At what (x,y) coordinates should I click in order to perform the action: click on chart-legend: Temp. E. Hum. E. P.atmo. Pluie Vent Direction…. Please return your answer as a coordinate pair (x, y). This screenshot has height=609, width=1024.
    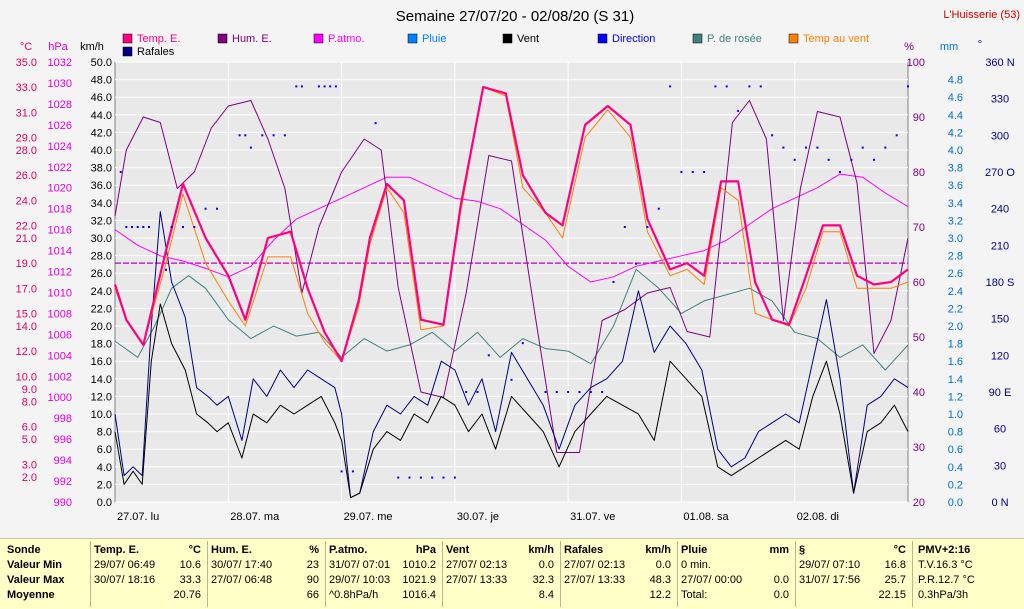
    Looking at the image, I should click on (495, 45).